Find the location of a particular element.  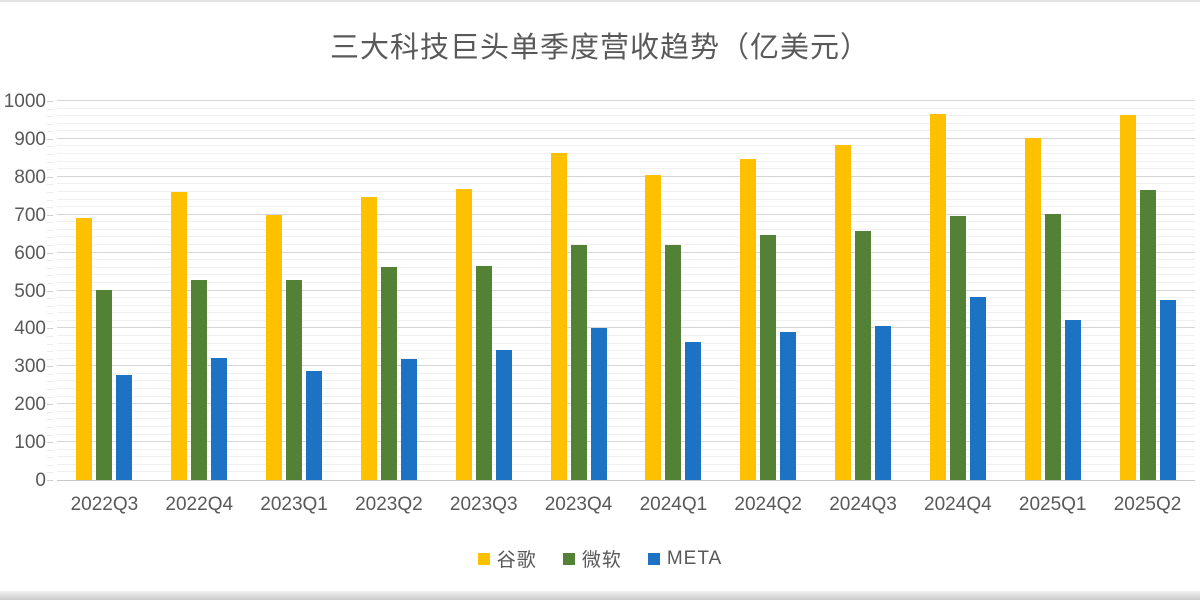

y-axis-tick-label: 400 is located at coordinates (30, 329).